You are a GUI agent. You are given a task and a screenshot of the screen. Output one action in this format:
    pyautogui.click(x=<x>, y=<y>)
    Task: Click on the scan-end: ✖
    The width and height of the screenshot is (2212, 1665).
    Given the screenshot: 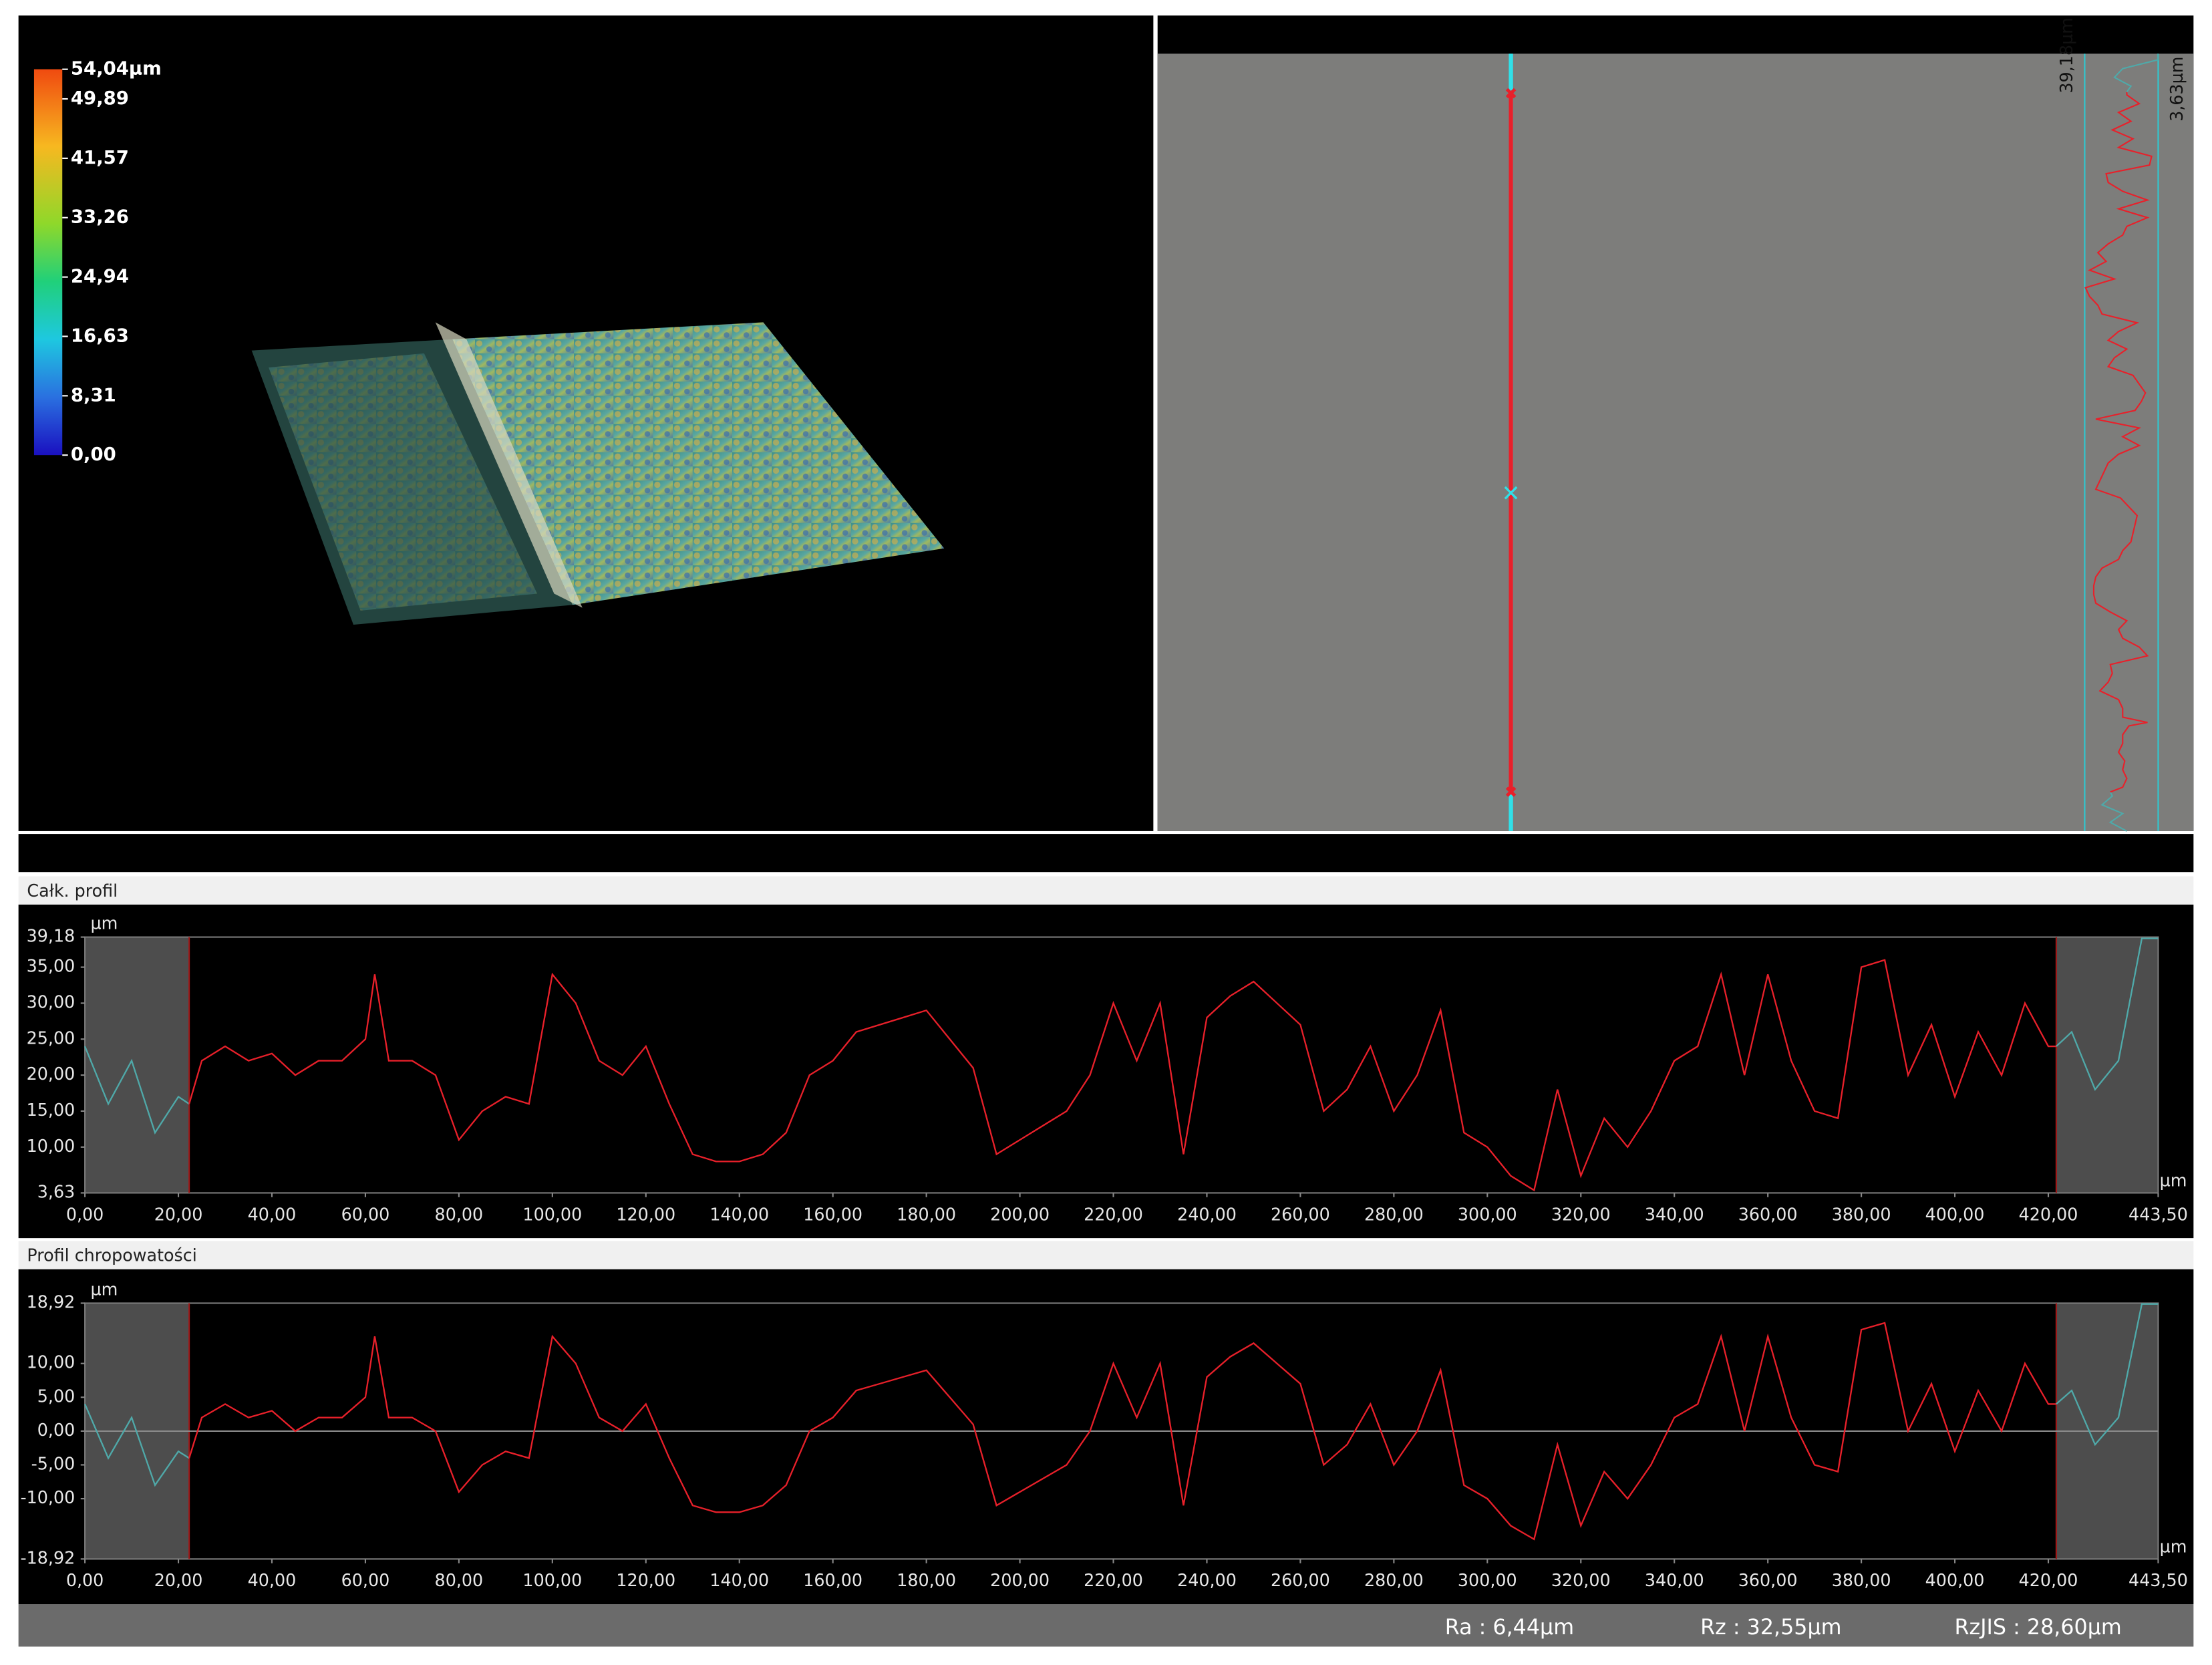 What is the action you would take?
    pyautogui.click(x=1511, y=792)
    